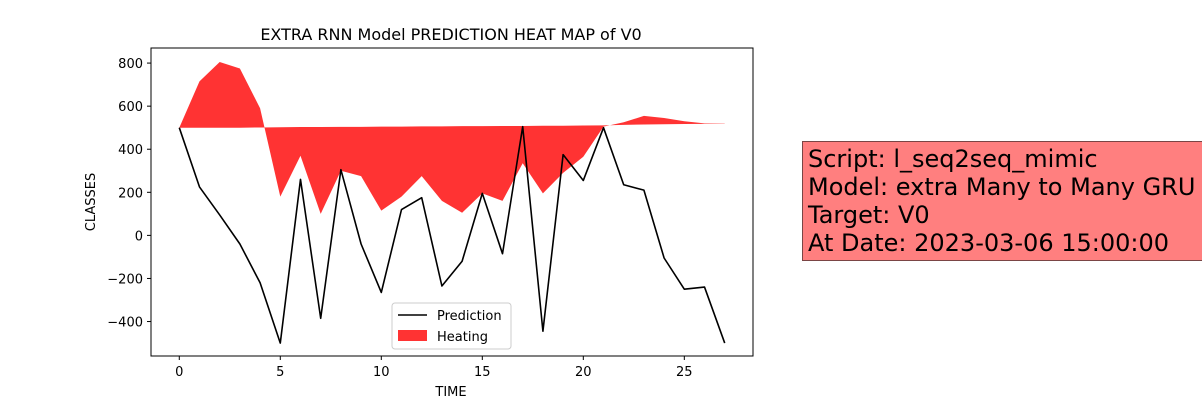 This screenshot has height=400, width=1202. I want to click on y-tick-label: 200, so click(130, 193).